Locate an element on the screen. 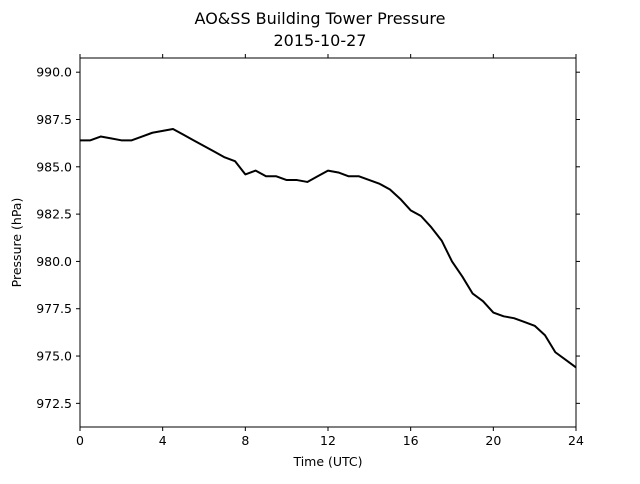  chart-title: AO&SS Building Tower Pressure is located at coordinates (320, 18).